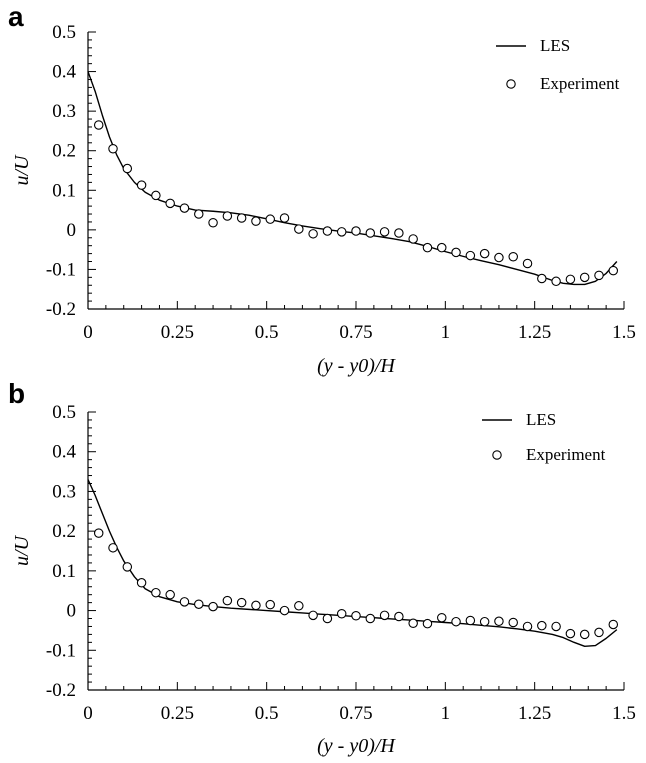  I want to click on y-tick-label: 0.5, so click(64, 412).